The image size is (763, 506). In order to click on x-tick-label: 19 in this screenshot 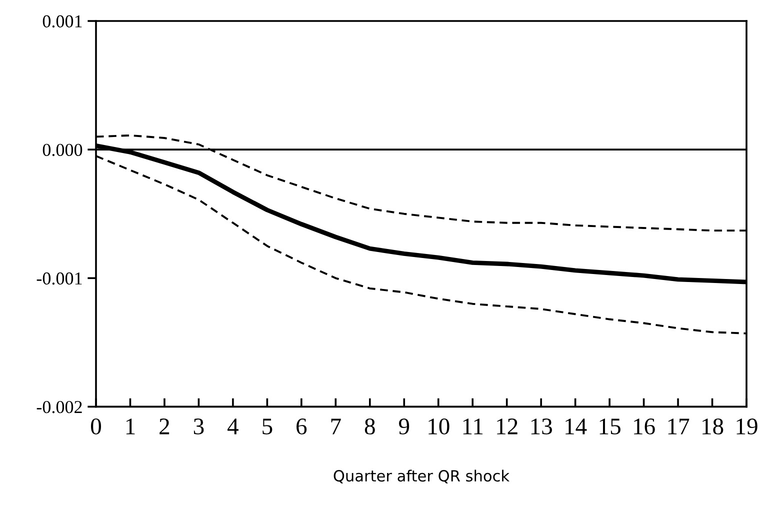, I will do `click(747, 426)`.